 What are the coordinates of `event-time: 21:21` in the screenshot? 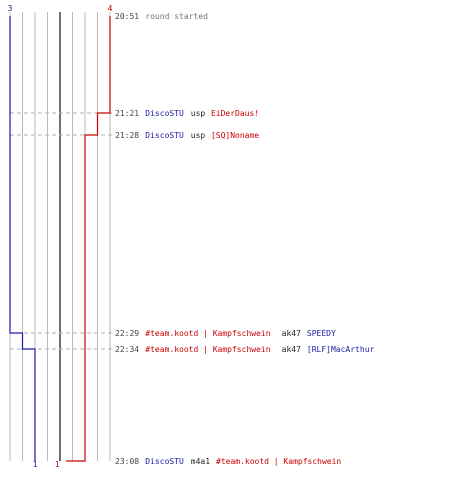 It's located at (127, 113).